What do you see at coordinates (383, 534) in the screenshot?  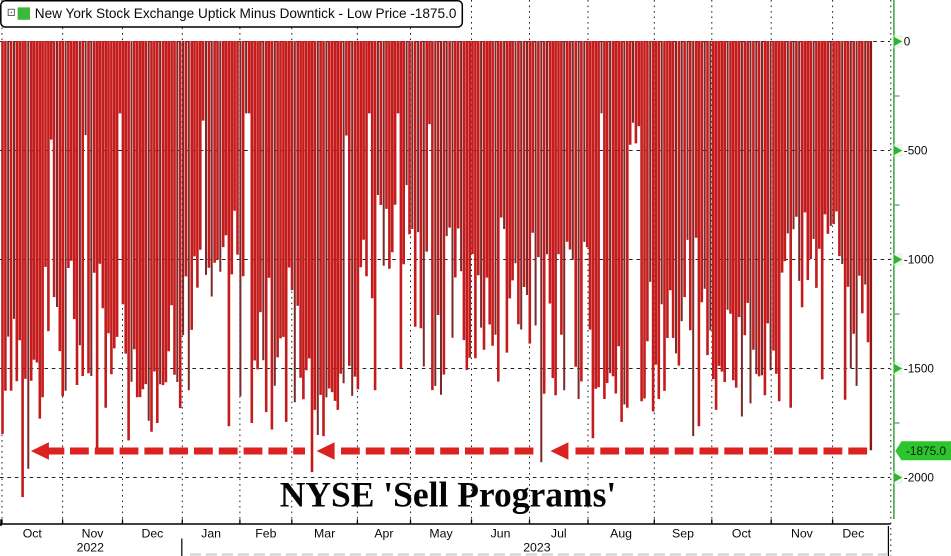 I see `svg-text: Apr` at bounding box center [383, 534].